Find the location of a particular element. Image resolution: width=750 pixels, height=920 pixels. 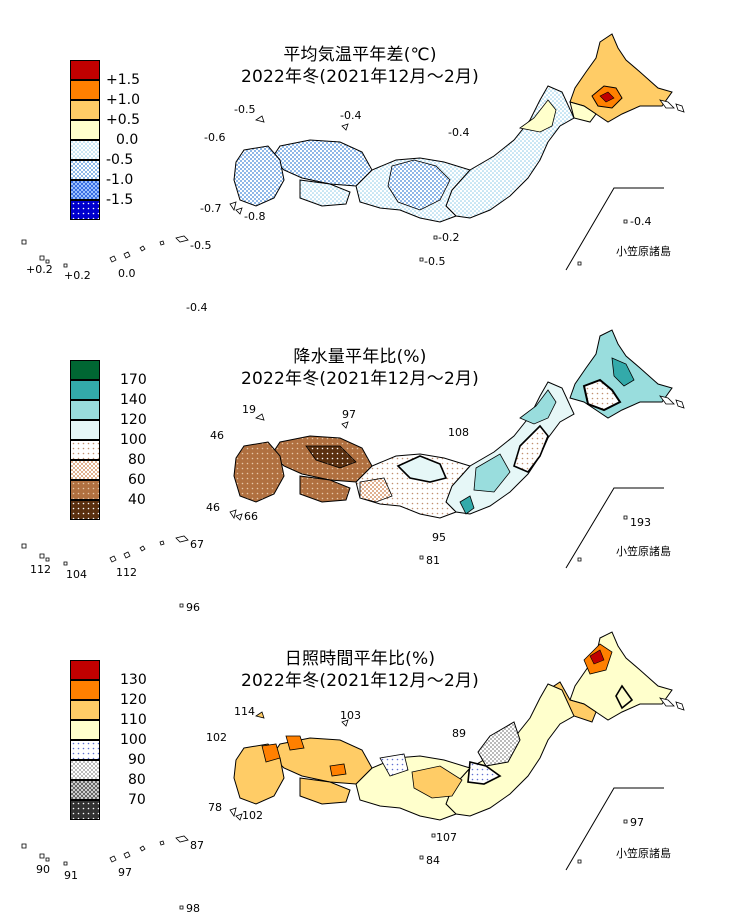

title-line1: 降水量平年比(%) is located at coordinates (360, 357).